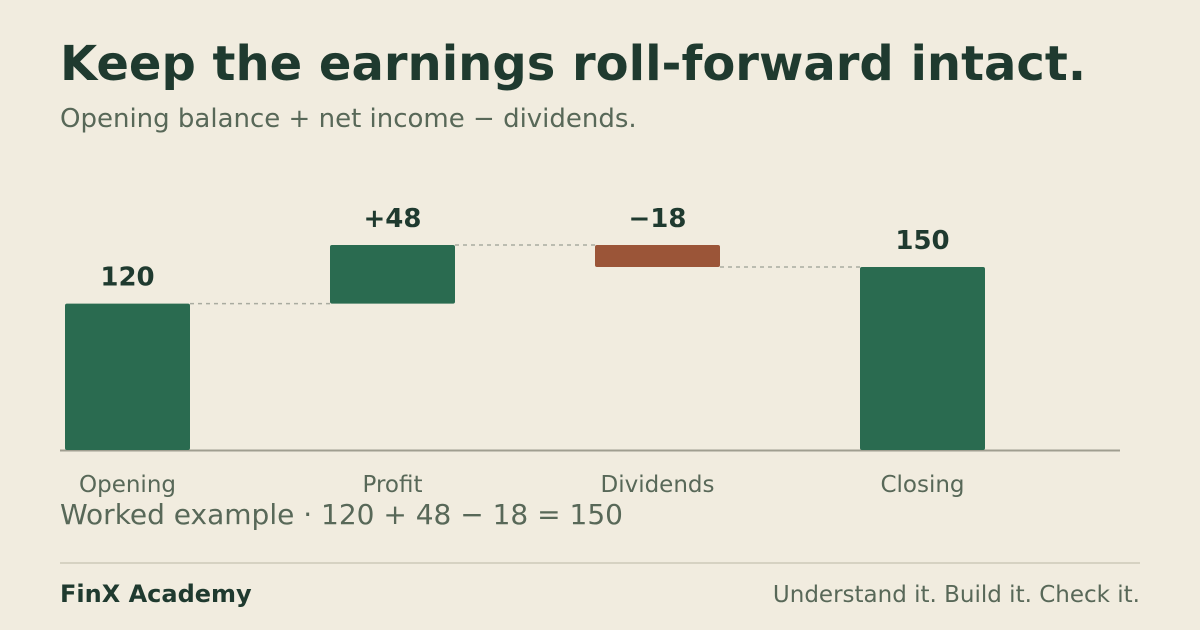 The width and height of the screenshot is (1200, 630). What do you see at coordinates (573, 64) in the screenshot?
I see `page-title: Keep the earnings roll-forward intact.` at bounding box center [573, 64].